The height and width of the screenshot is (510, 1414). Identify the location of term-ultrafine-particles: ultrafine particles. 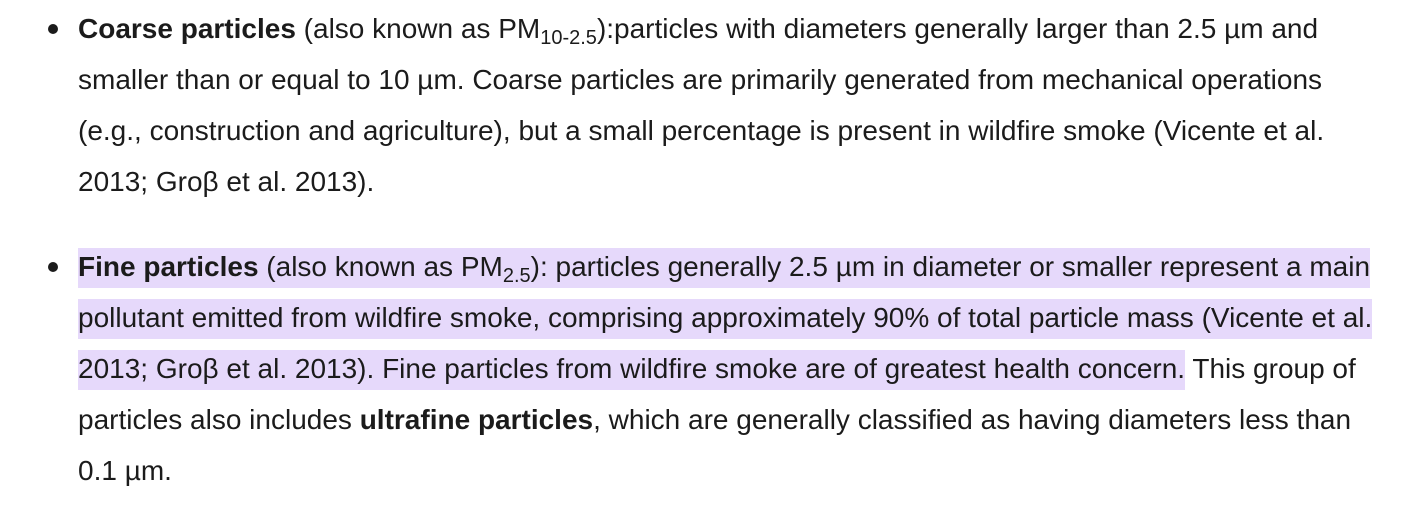
(476, 419).